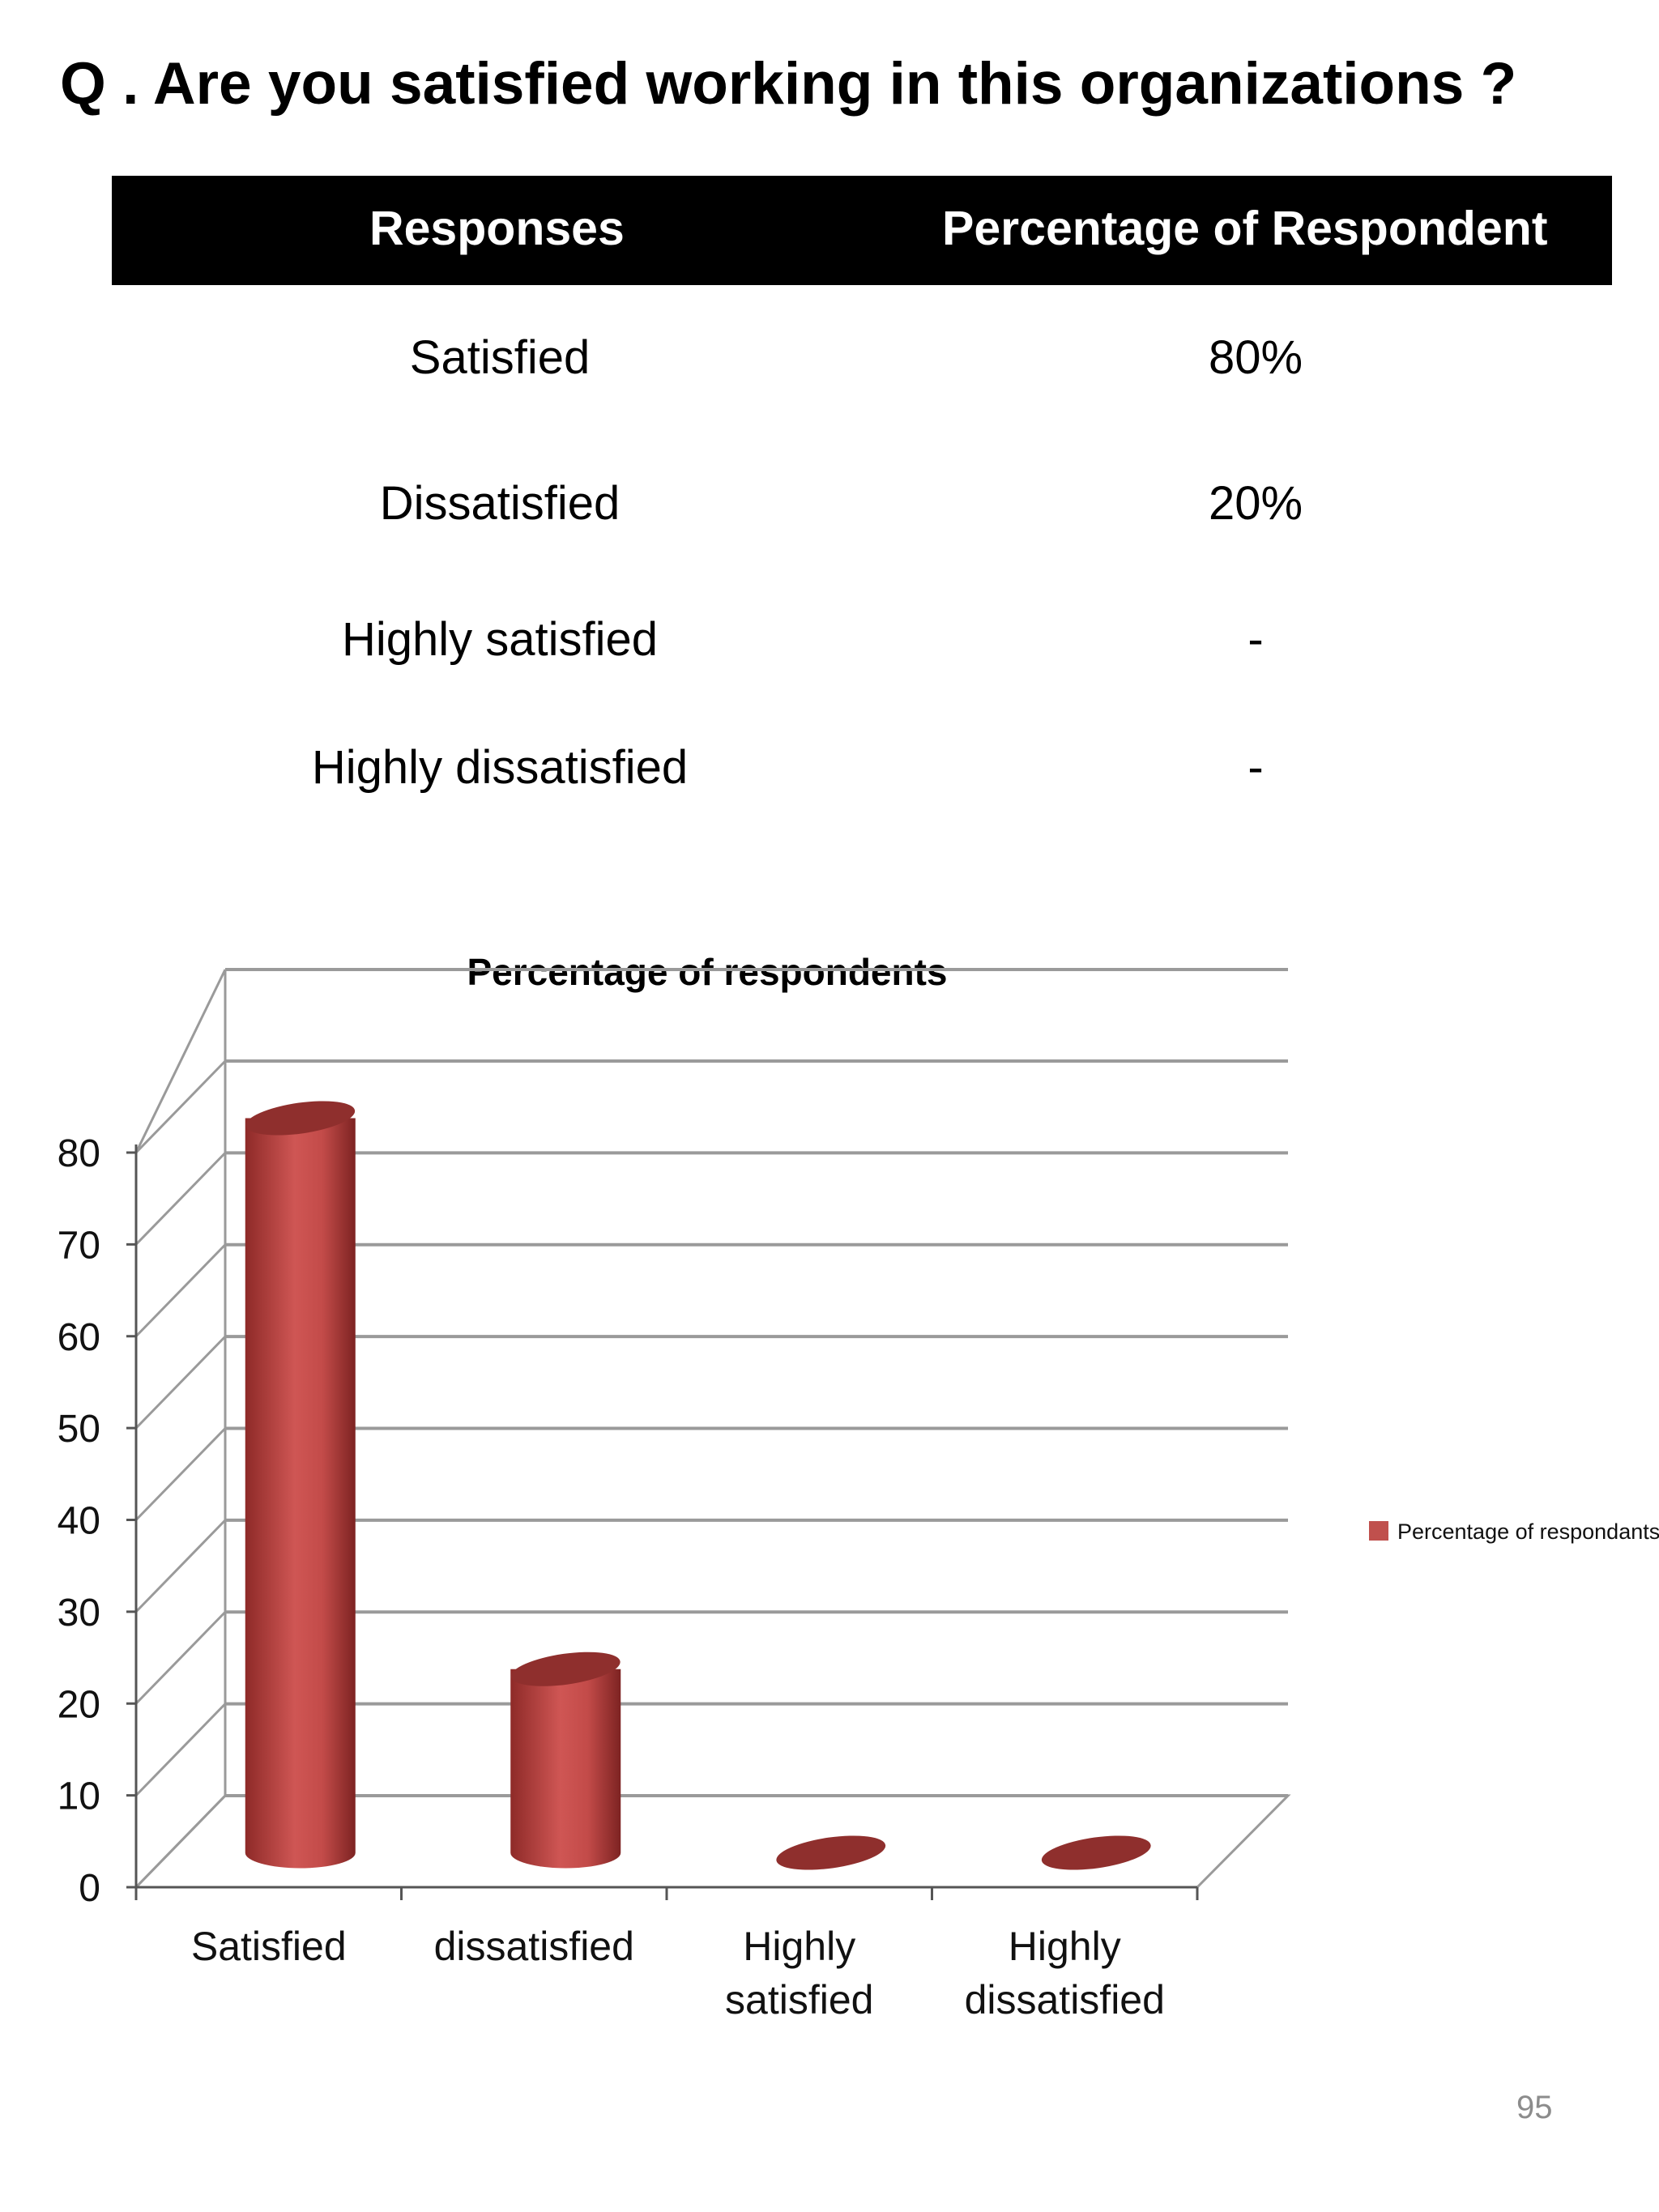 Image resolution: width=1659 pixels, height=2212 pixels. I want to click on y-tick-label: 40, so click(79, 1521).